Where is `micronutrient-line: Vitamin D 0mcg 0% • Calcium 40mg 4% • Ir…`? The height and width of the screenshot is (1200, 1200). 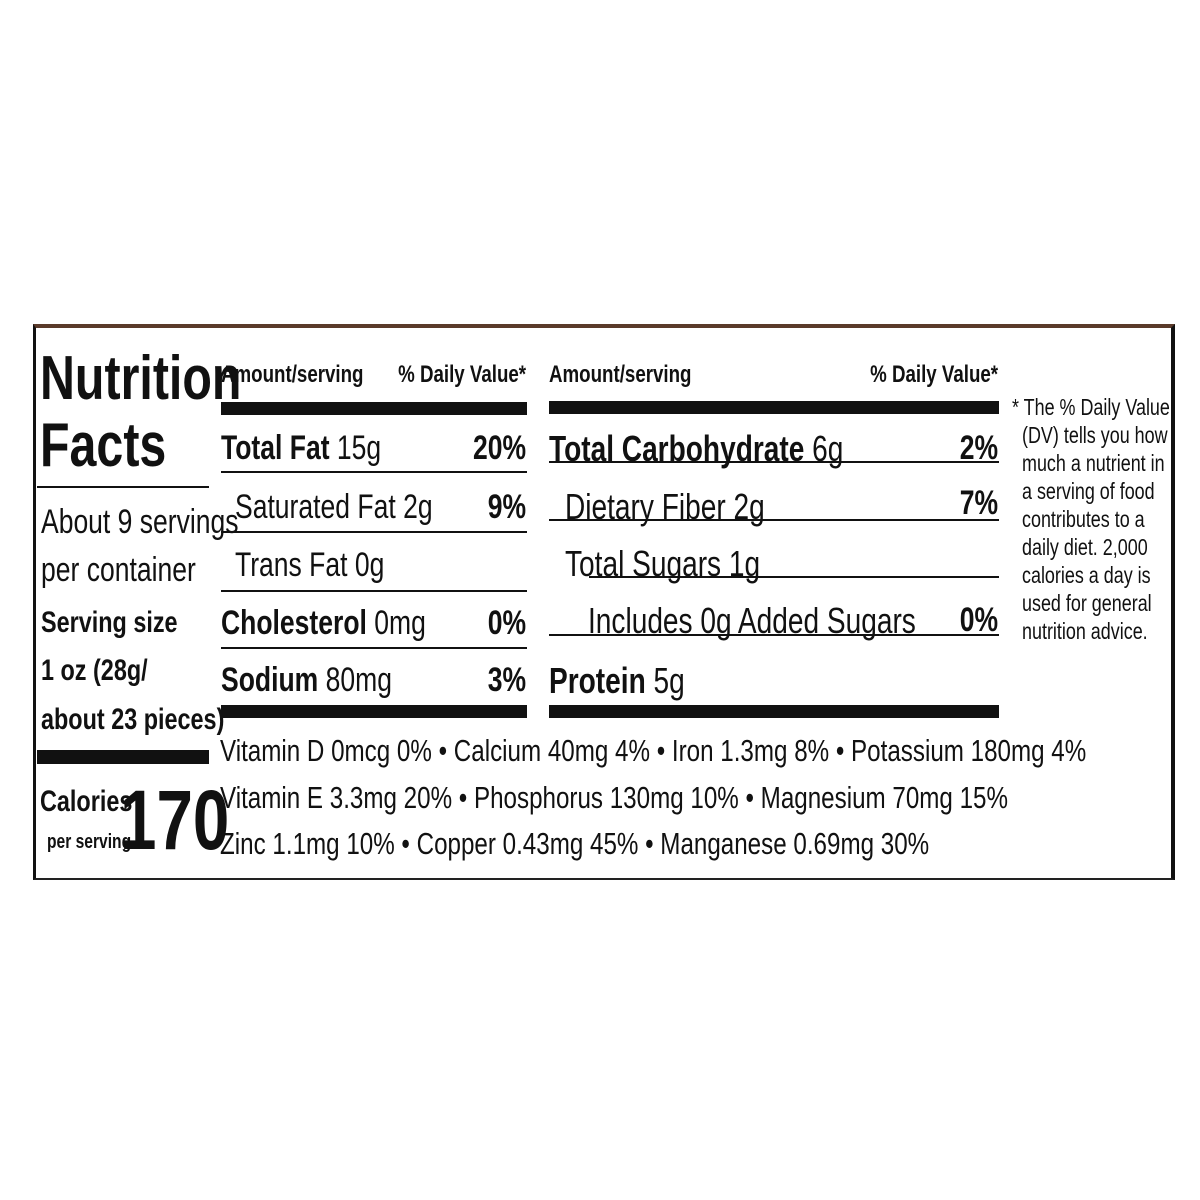
micronutrient-line: Vitamin D 0mcg 0% • Calcium 40mg 4% • Ir… is located at coordinates (653, 750).